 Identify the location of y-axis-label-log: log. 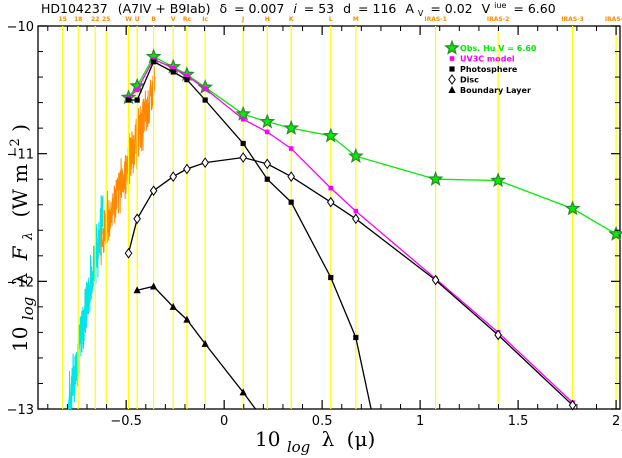
(28, 308).